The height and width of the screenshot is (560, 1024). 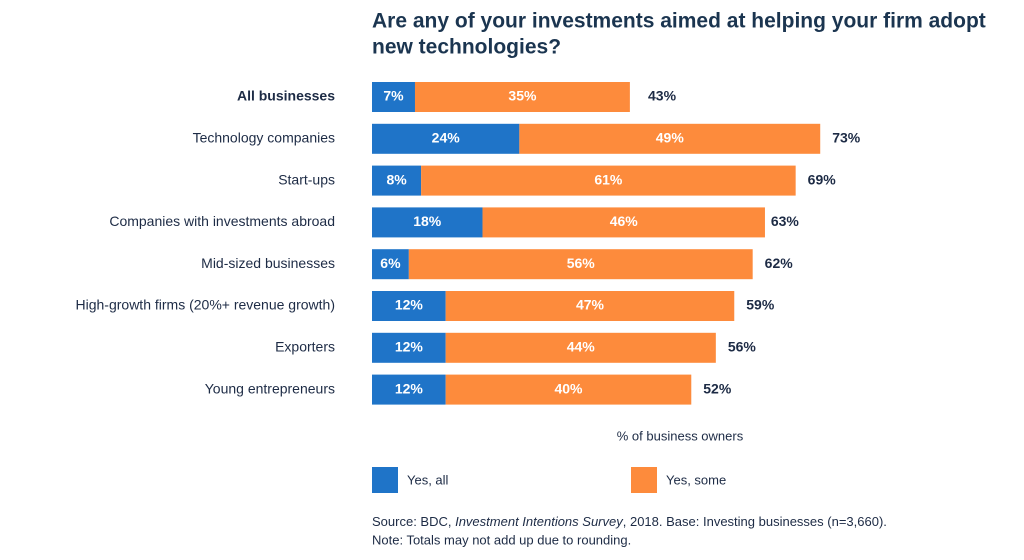 What do you see at coordinates (742, 347) in the screenshot?
I see `total-label: 56%` at bounding box center [742, 347].